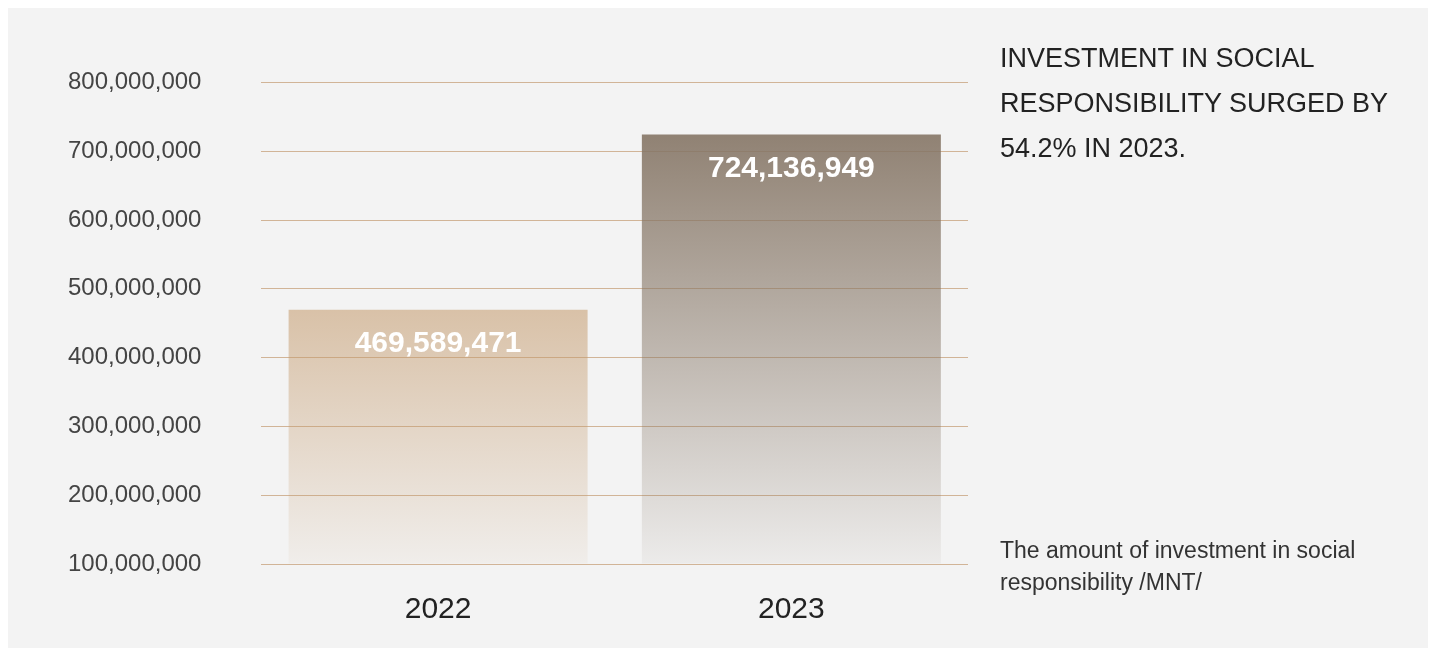  What do you see at coordinates (791, 166) in the screenshot?
I see `data-label: 724,136,949` at bounding box center [791, 166].